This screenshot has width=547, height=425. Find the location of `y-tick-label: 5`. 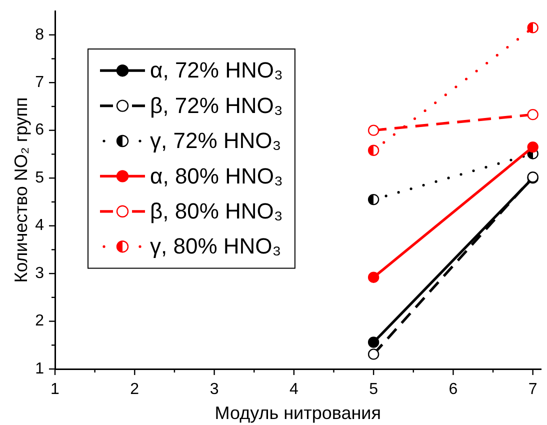

y-tick-label: 5 is located at coordinates (39, 177).